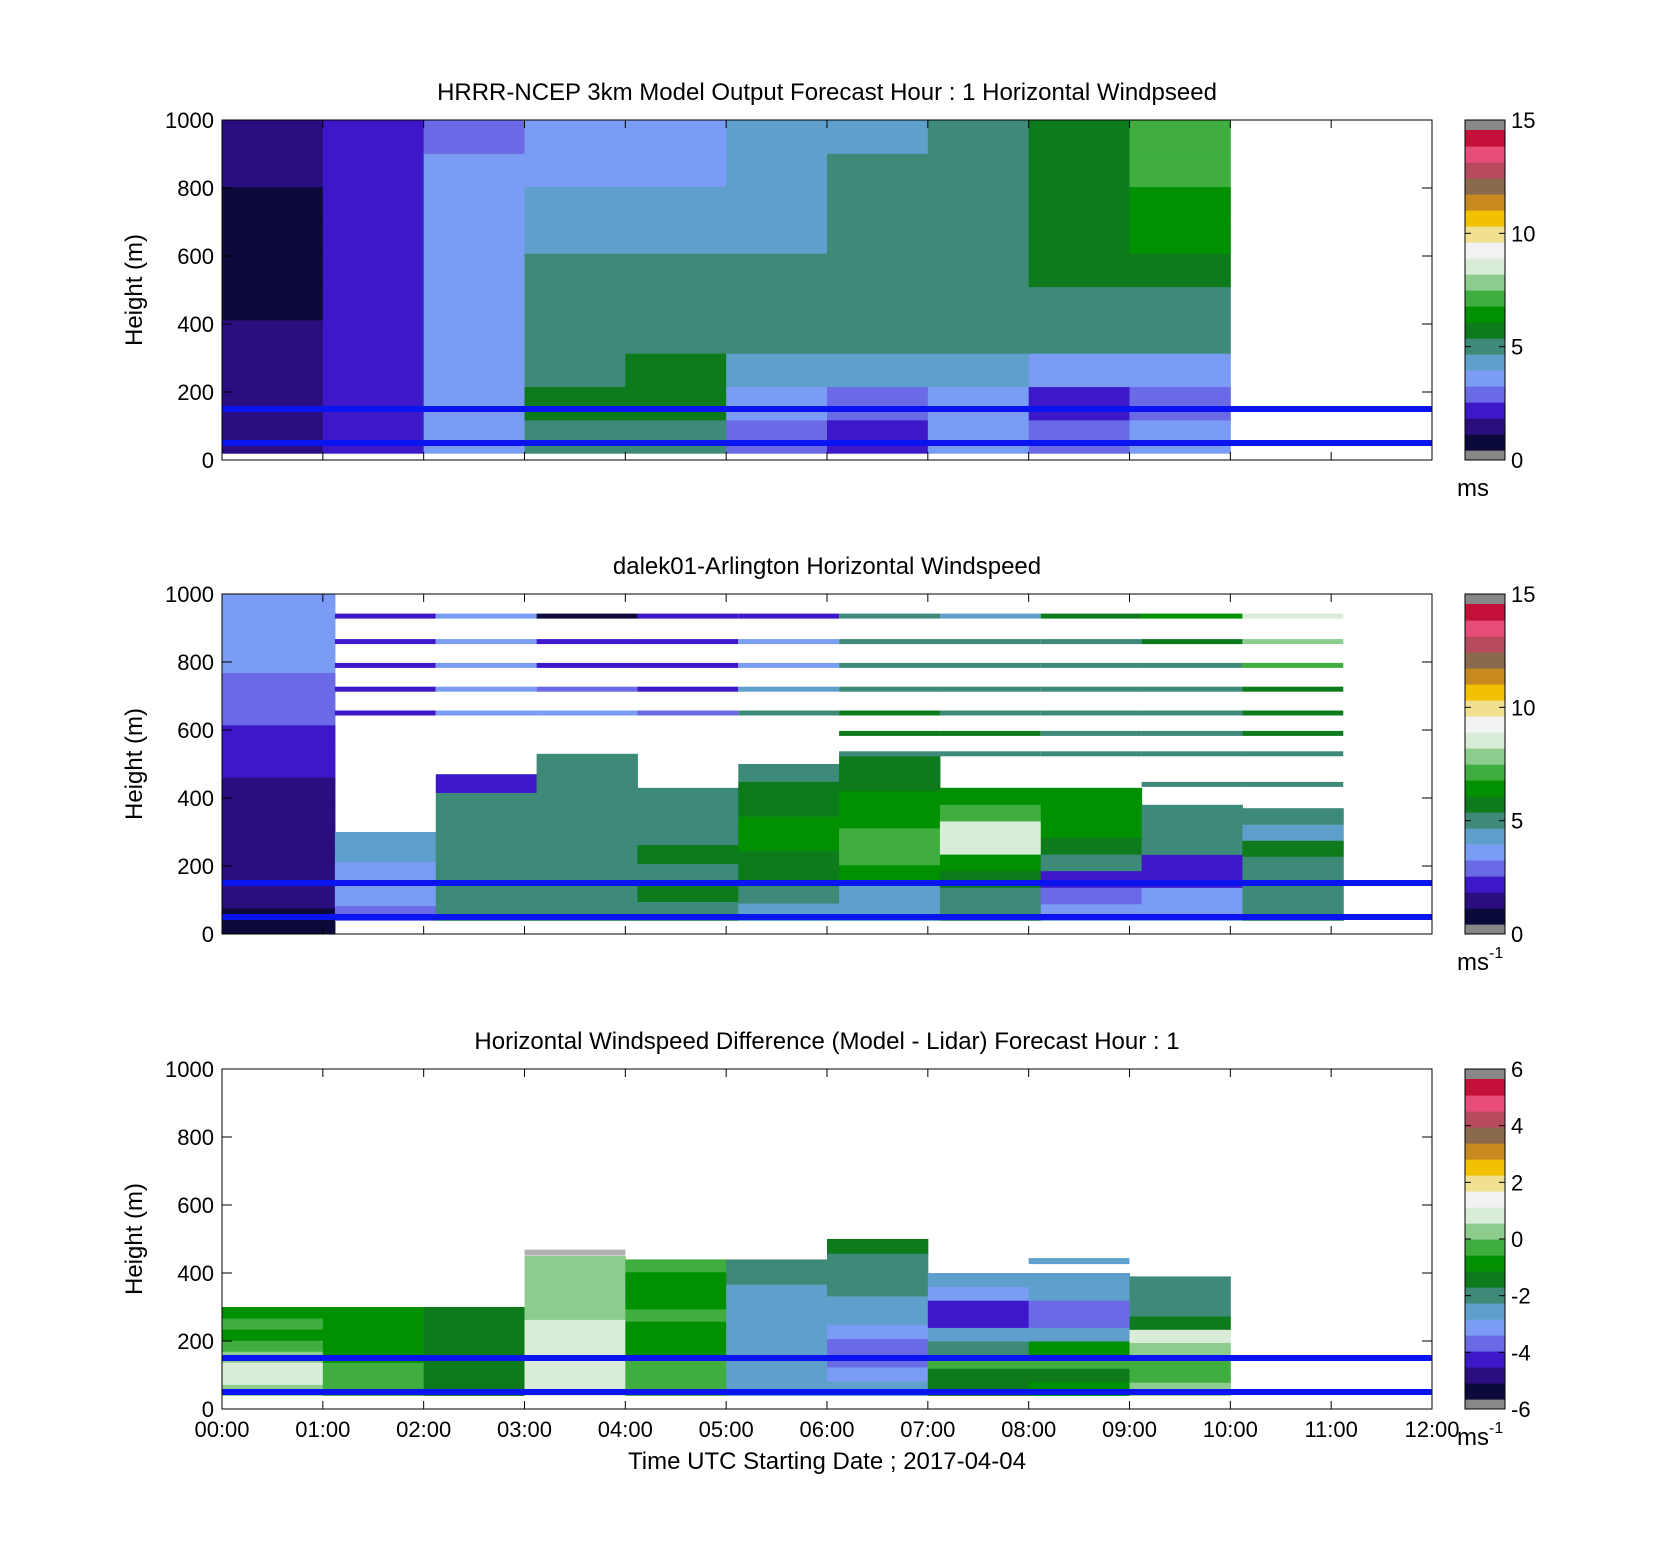 The width and height of the screenshot is (1680, 1561). I want to click on colorbar-tick-label: 15, so click(1523, 120).